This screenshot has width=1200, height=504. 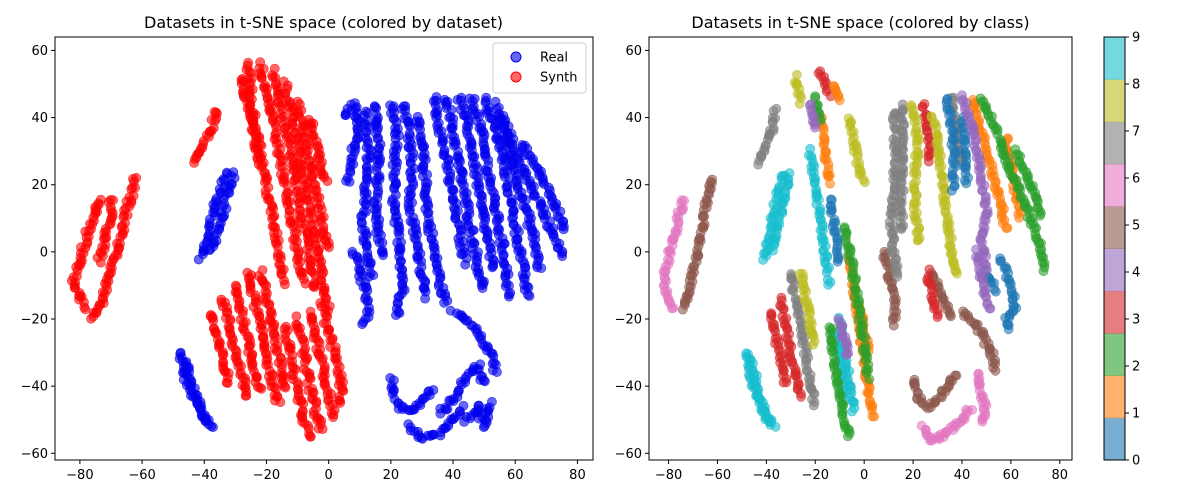 I want to click on y-tick-label: −40, so click(x=628, y=387).